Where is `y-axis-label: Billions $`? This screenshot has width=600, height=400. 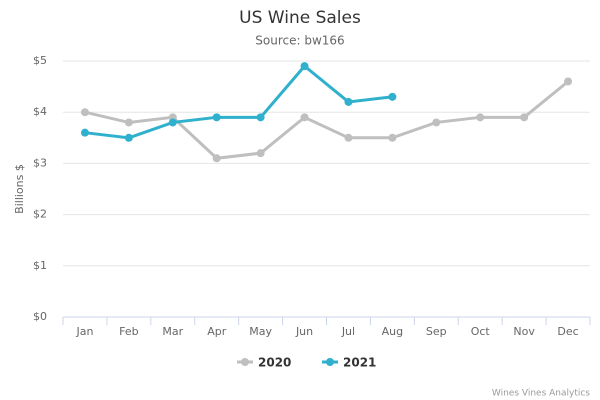 y-axis-label: Billions $ is located at coordinates (19, 189).